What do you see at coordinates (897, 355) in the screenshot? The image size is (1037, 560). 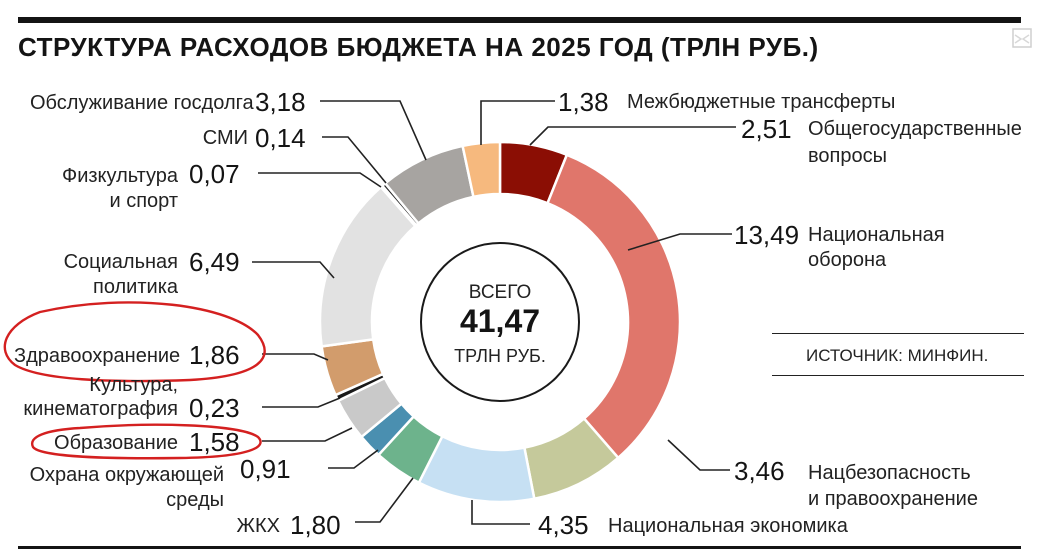 I see `source-note: ИСТОЧНИК: МИНФИН.` at bounding box center [897, 355].